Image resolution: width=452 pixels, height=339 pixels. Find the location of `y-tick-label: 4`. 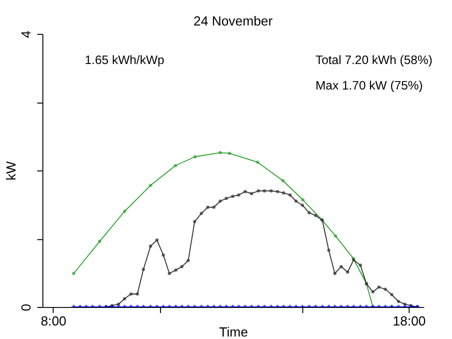

y-tick-label: 4 is located at coordinates (26, 34).